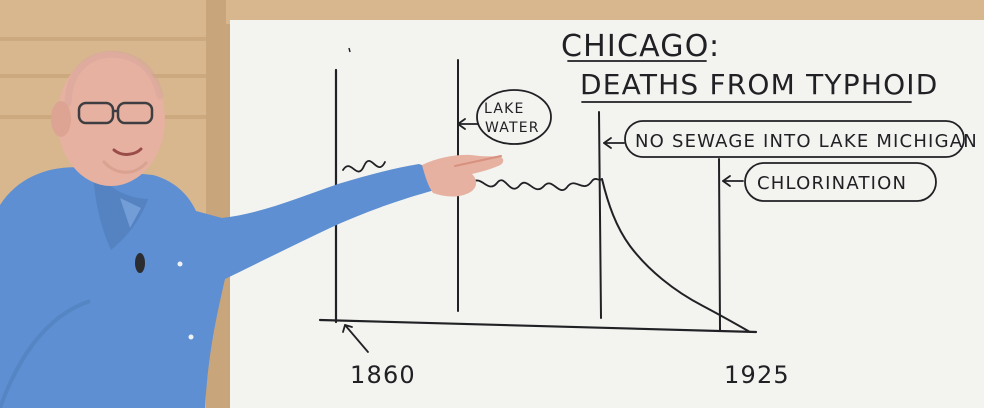 Image resolution: width=984 pixels, height=408 pixels. Describe the element at coordinates (140, 263) in the screenshot. I see `lapel-microphone` at that location.